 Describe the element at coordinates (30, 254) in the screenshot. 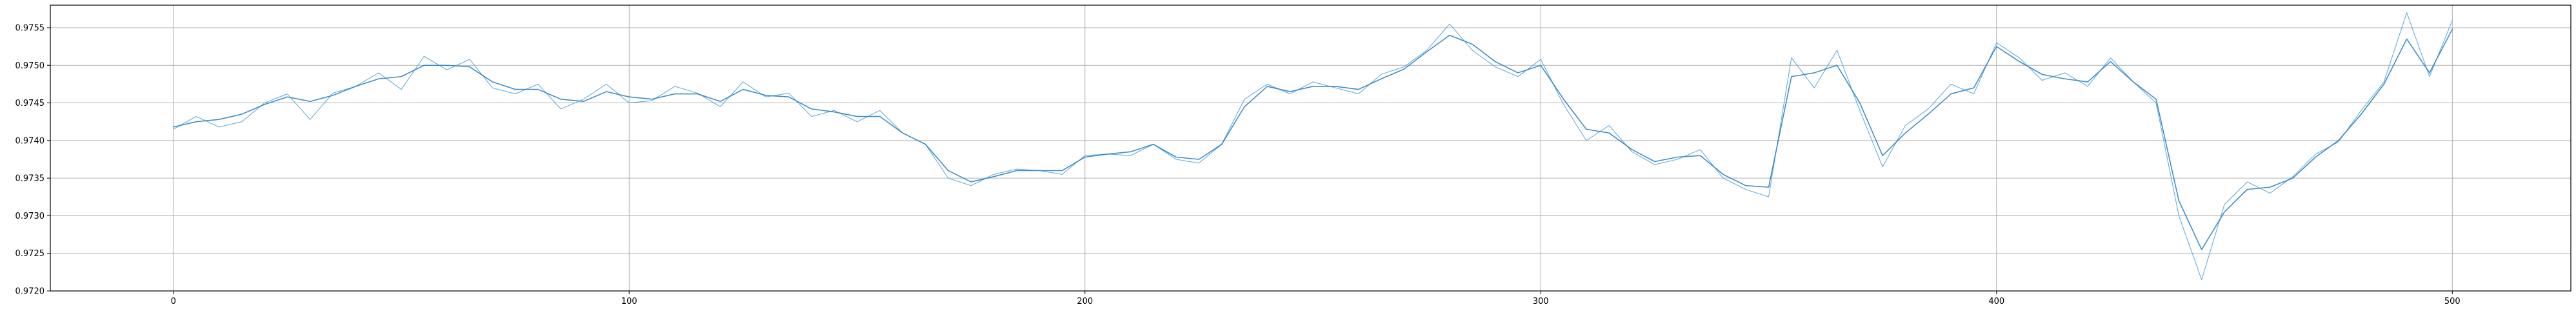

I see `y-tick-label: 0.9725` at that location.